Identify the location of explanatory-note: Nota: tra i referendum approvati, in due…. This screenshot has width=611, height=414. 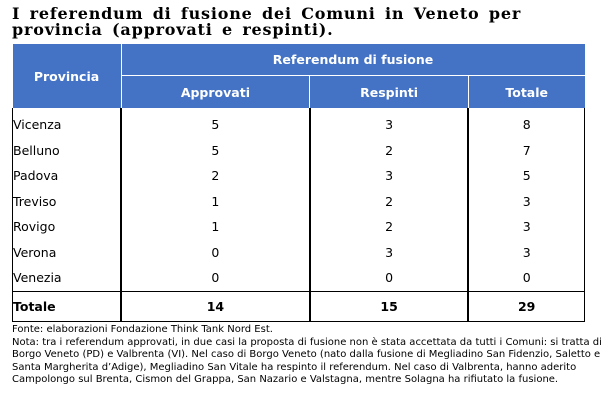
(307, 361).